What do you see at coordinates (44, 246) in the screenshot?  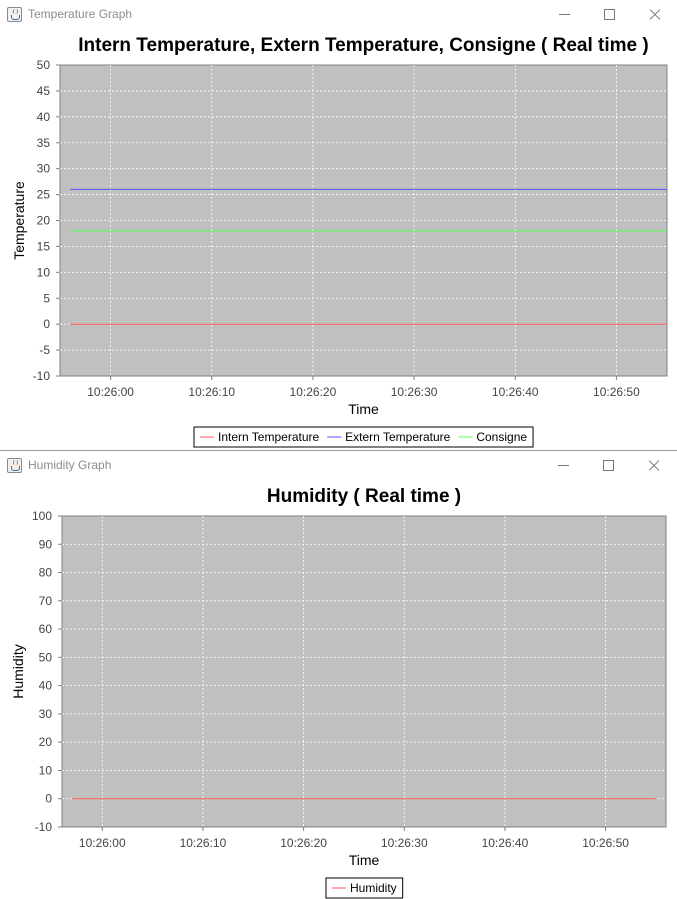 I see `y-tick-label: 15` at bounding box center [44, 246].